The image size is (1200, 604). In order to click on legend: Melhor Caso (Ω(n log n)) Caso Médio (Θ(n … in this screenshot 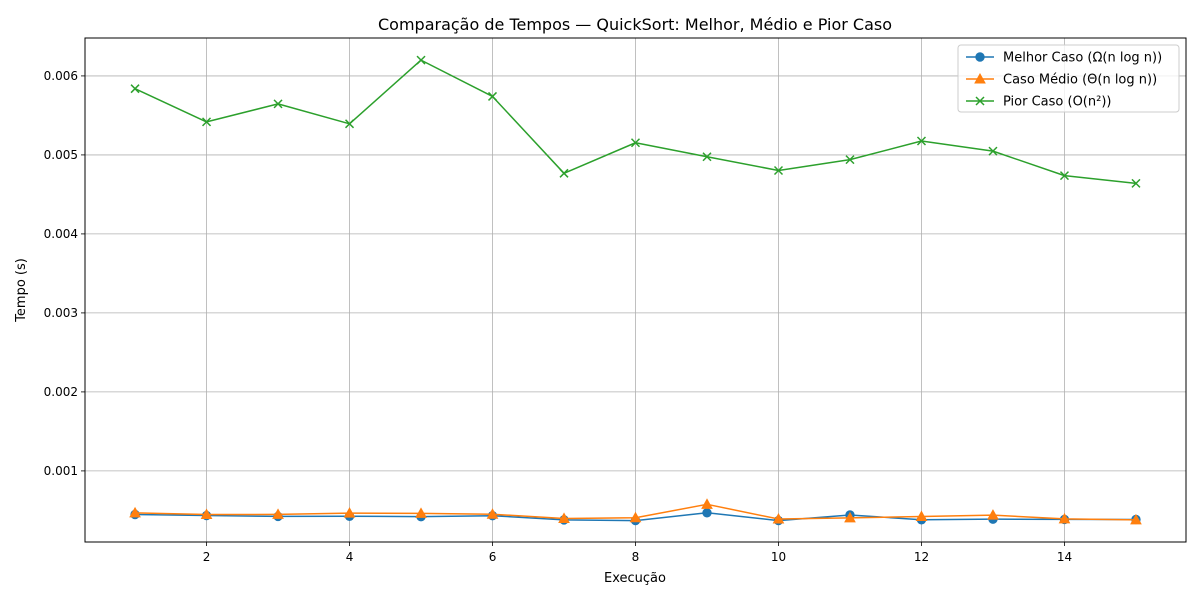, I will do `click(1068, 78)`.